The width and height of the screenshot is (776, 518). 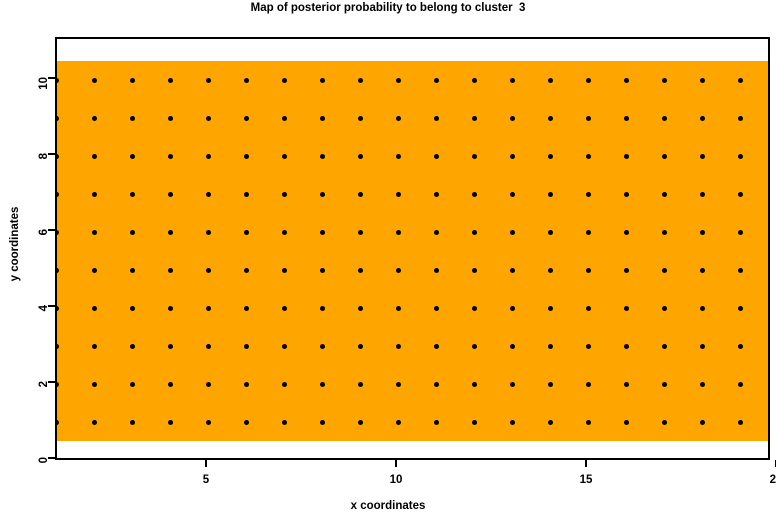 I want to click on x-axis-tick-label: 20, so click(x=772, y=480).